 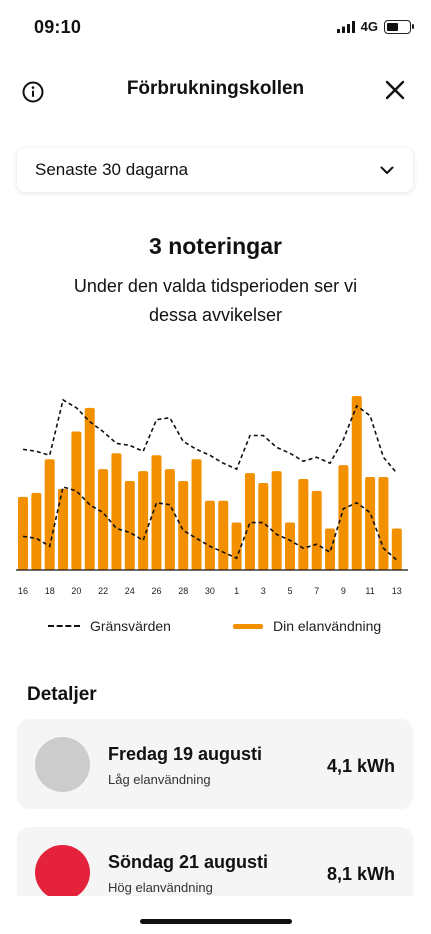 I want to click on period-select-value: Senaste 30 dagarna, so click(x=112, y=169).